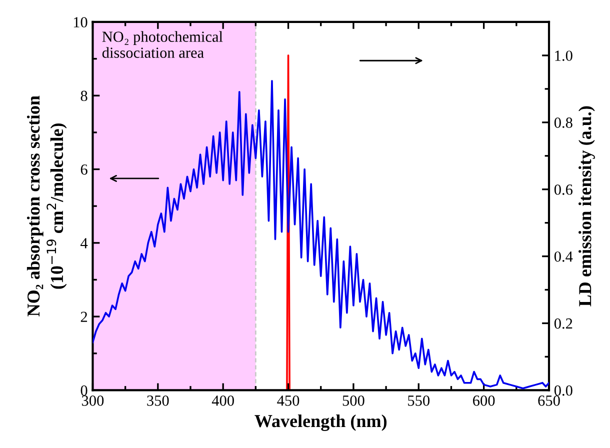 The image size is (610, 448). Describe the element at coordinates (586, 206) in the screenshot. I see `y2-axis-title: LD emission itensity (a.u.)` at that location.